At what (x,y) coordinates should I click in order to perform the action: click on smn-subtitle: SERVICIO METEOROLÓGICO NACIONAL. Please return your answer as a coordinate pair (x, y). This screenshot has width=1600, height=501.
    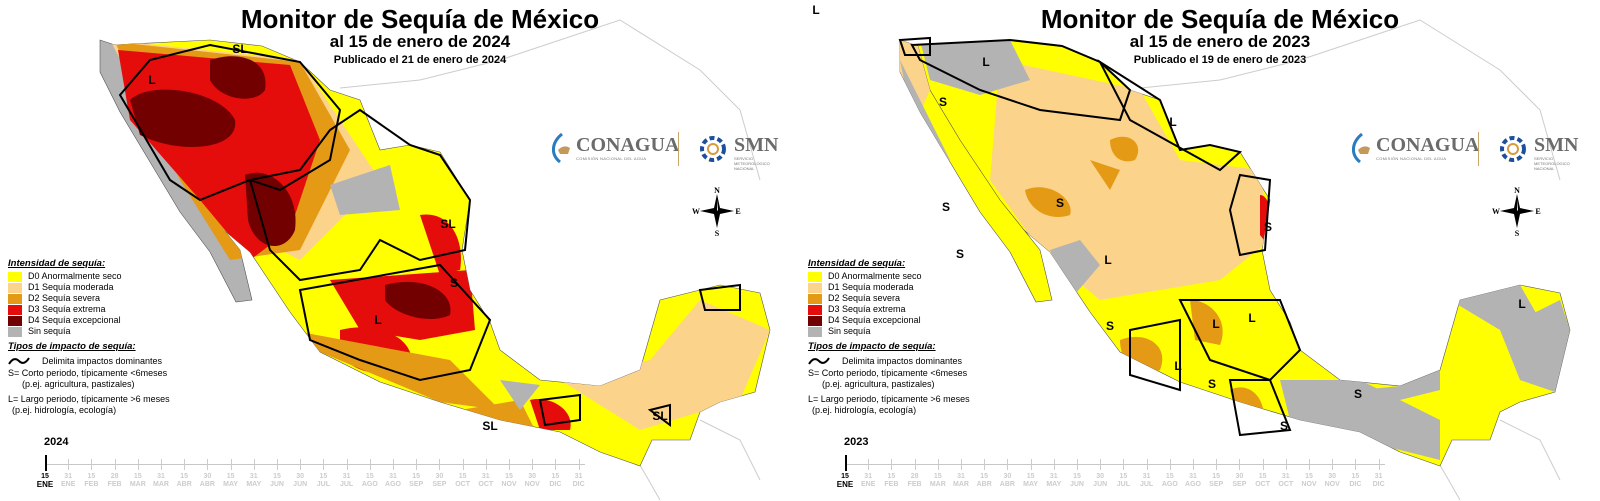
    Looking at the image, I should click on (752, 163).